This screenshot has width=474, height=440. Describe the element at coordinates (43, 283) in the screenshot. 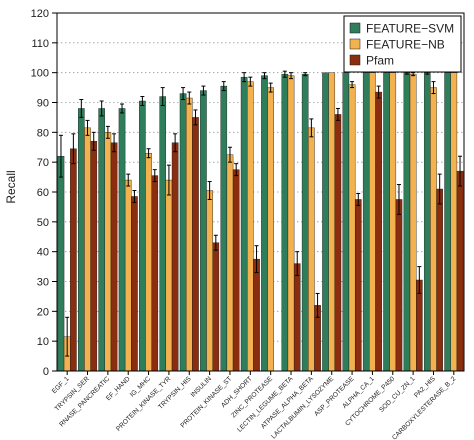

I see `y-tick-label: 30` at that location.